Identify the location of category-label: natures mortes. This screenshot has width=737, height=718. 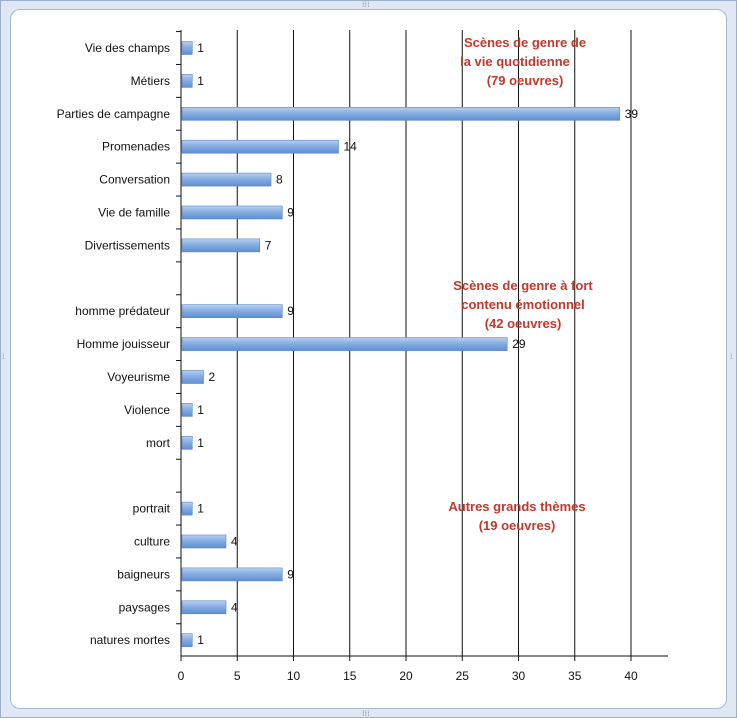
(130, 640).